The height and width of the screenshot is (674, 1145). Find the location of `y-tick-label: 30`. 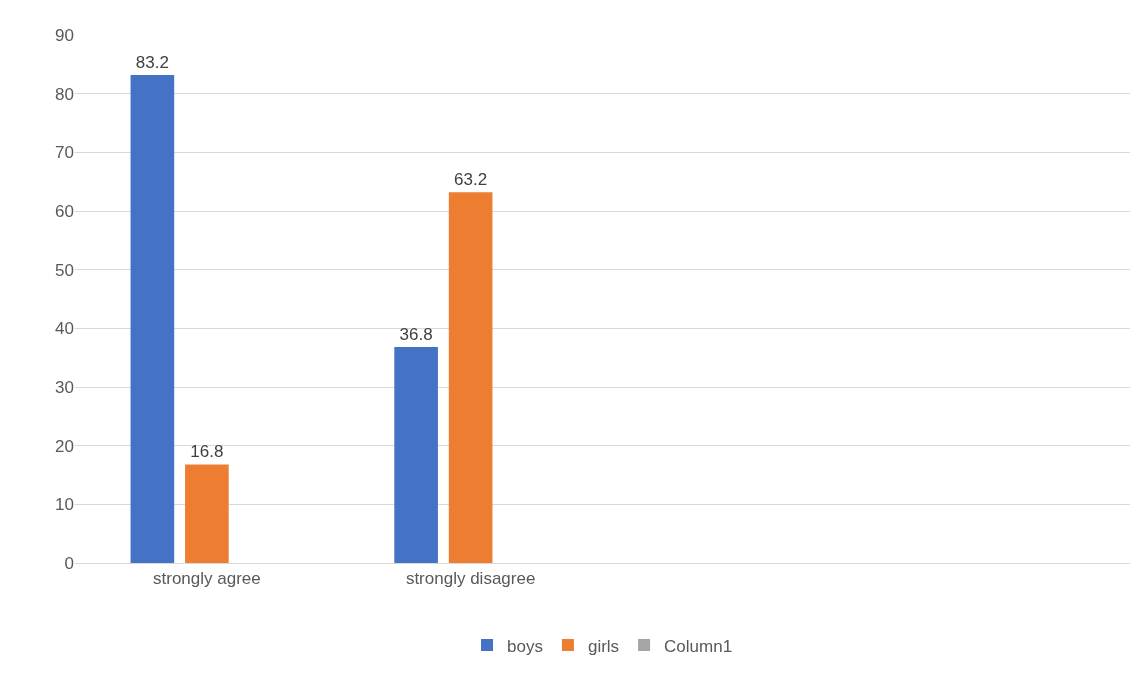

y-tick-label: 30 is located at coordinates (64, 387).